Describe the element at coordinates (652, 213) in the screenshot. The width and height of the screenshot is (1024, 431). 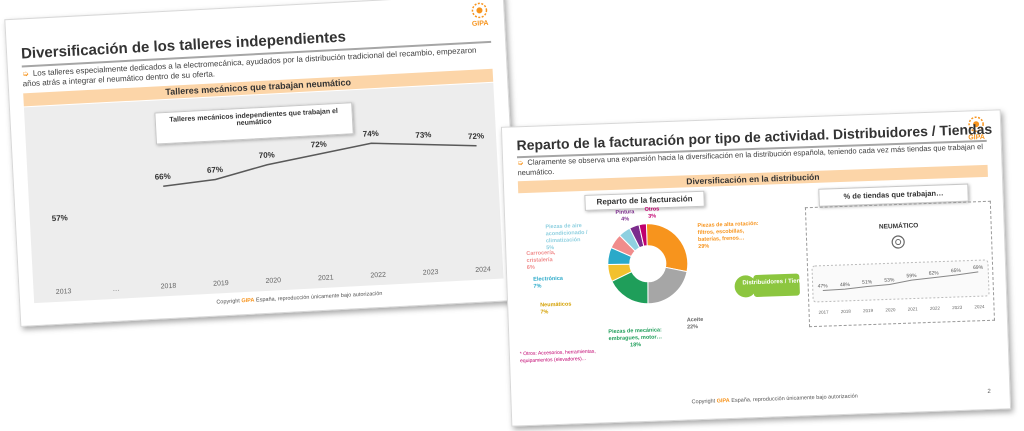
I see `label-otros: Otros 3%` at that location.